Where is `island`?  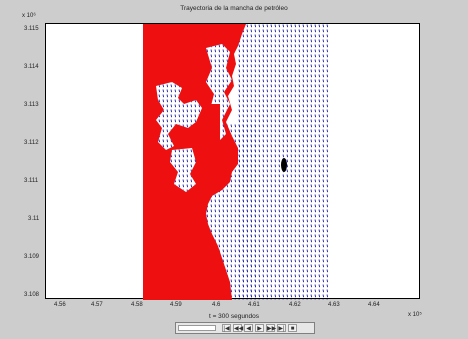
island is located at coordinates (211, 136).